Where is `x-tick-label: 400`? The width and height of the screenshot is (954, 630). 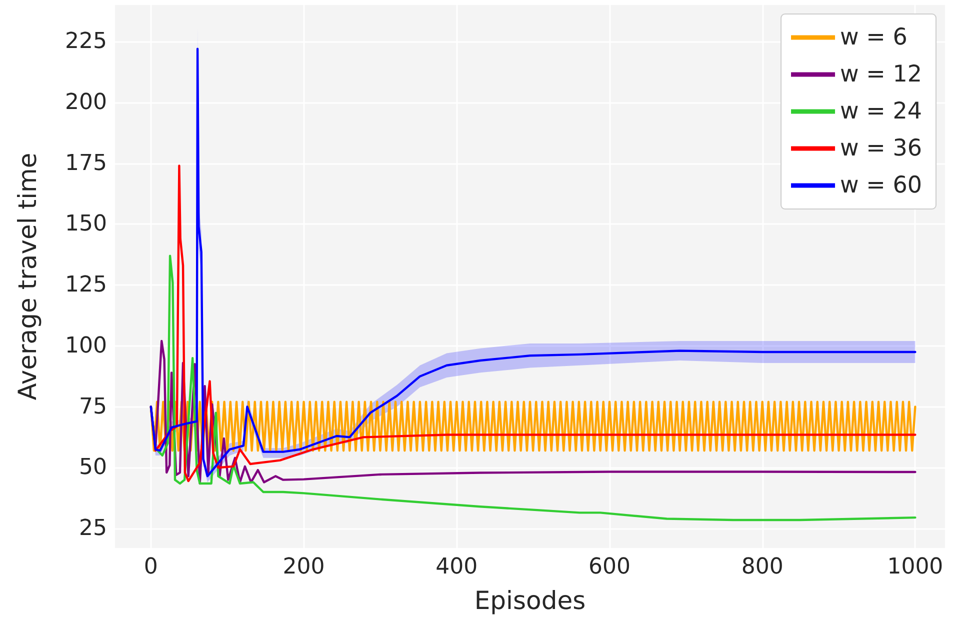 x-tick-label: 400 is located at coordinates (457, 567).